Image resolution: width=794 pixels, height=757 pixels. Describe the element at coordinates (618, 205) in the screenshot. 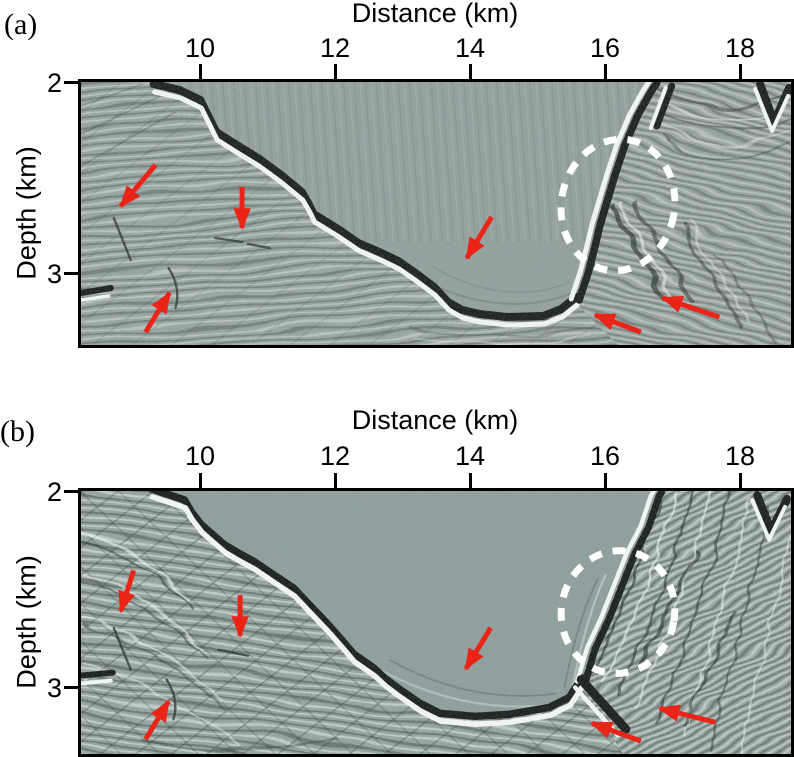

I see `panel-a-dashed-ellipse-annotation` at that location.